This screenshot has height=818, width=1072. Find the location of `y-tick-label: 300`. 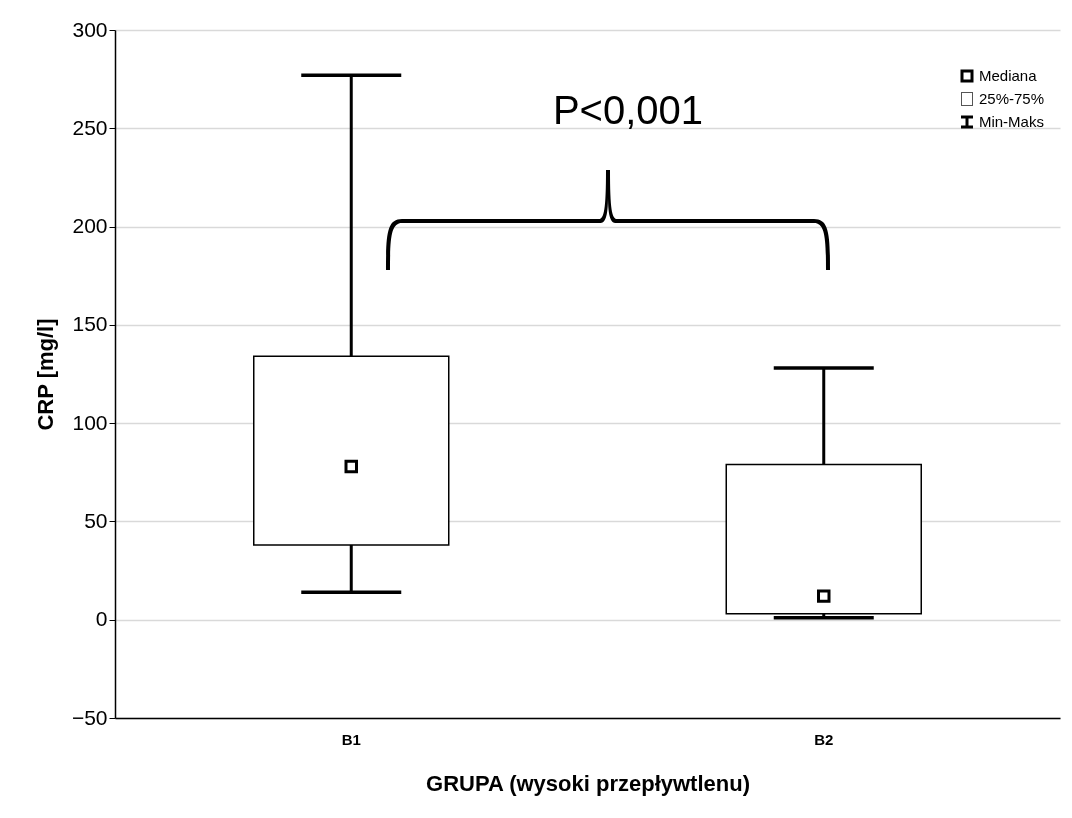

y-tick-label: 300 is located at coordinates (90, 29).